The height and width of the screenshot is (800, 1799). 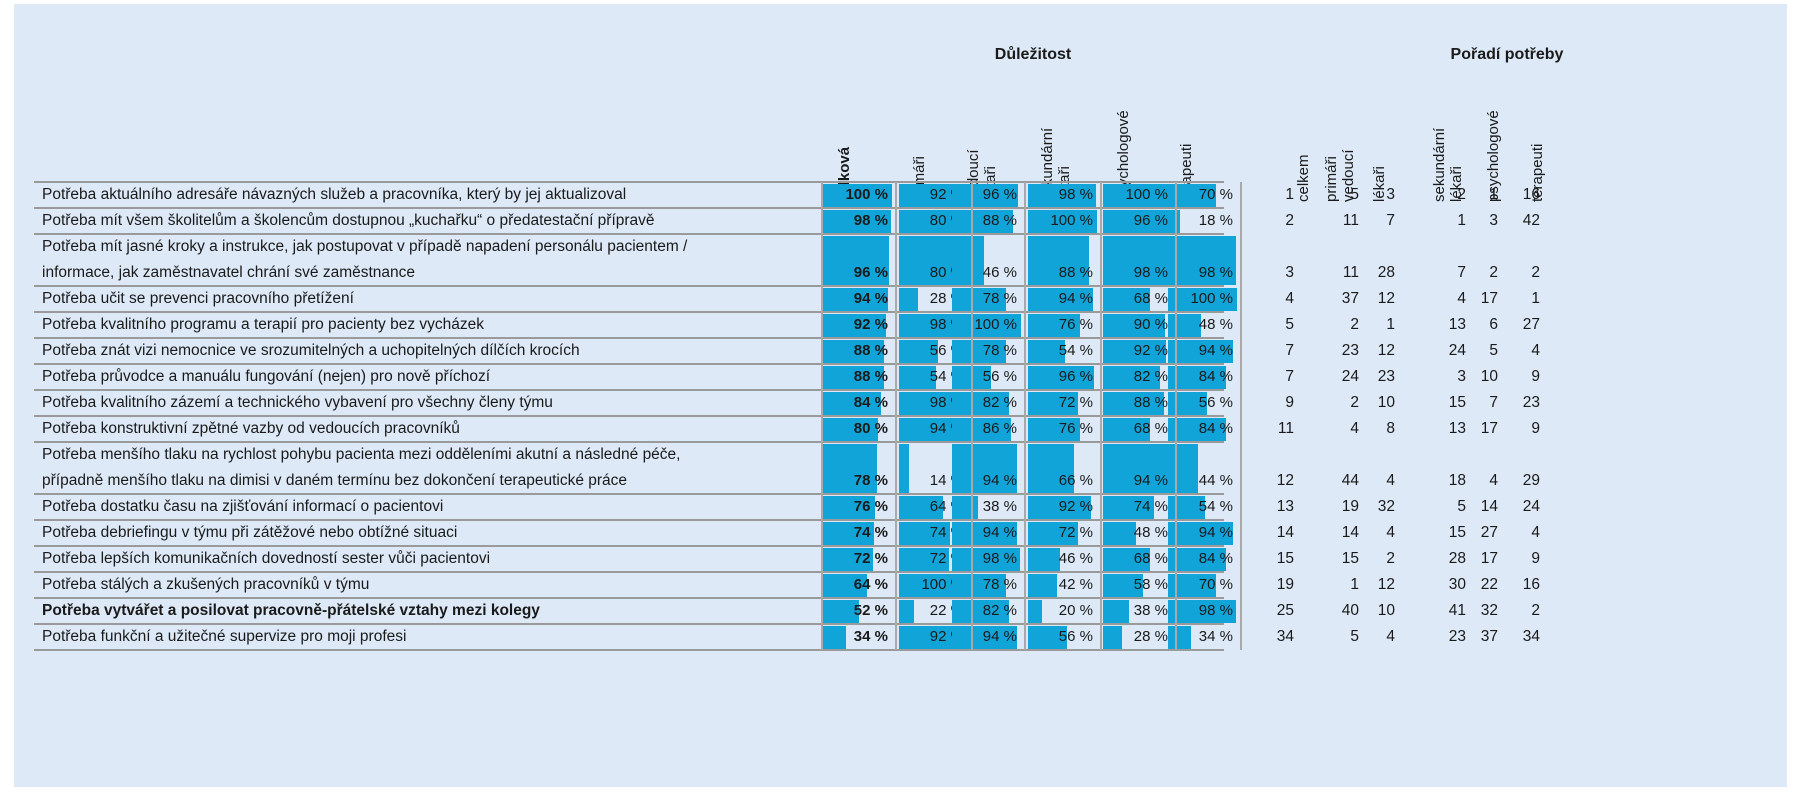 I want to click on importance-value: 38 %, so click(x=1150, y=610).